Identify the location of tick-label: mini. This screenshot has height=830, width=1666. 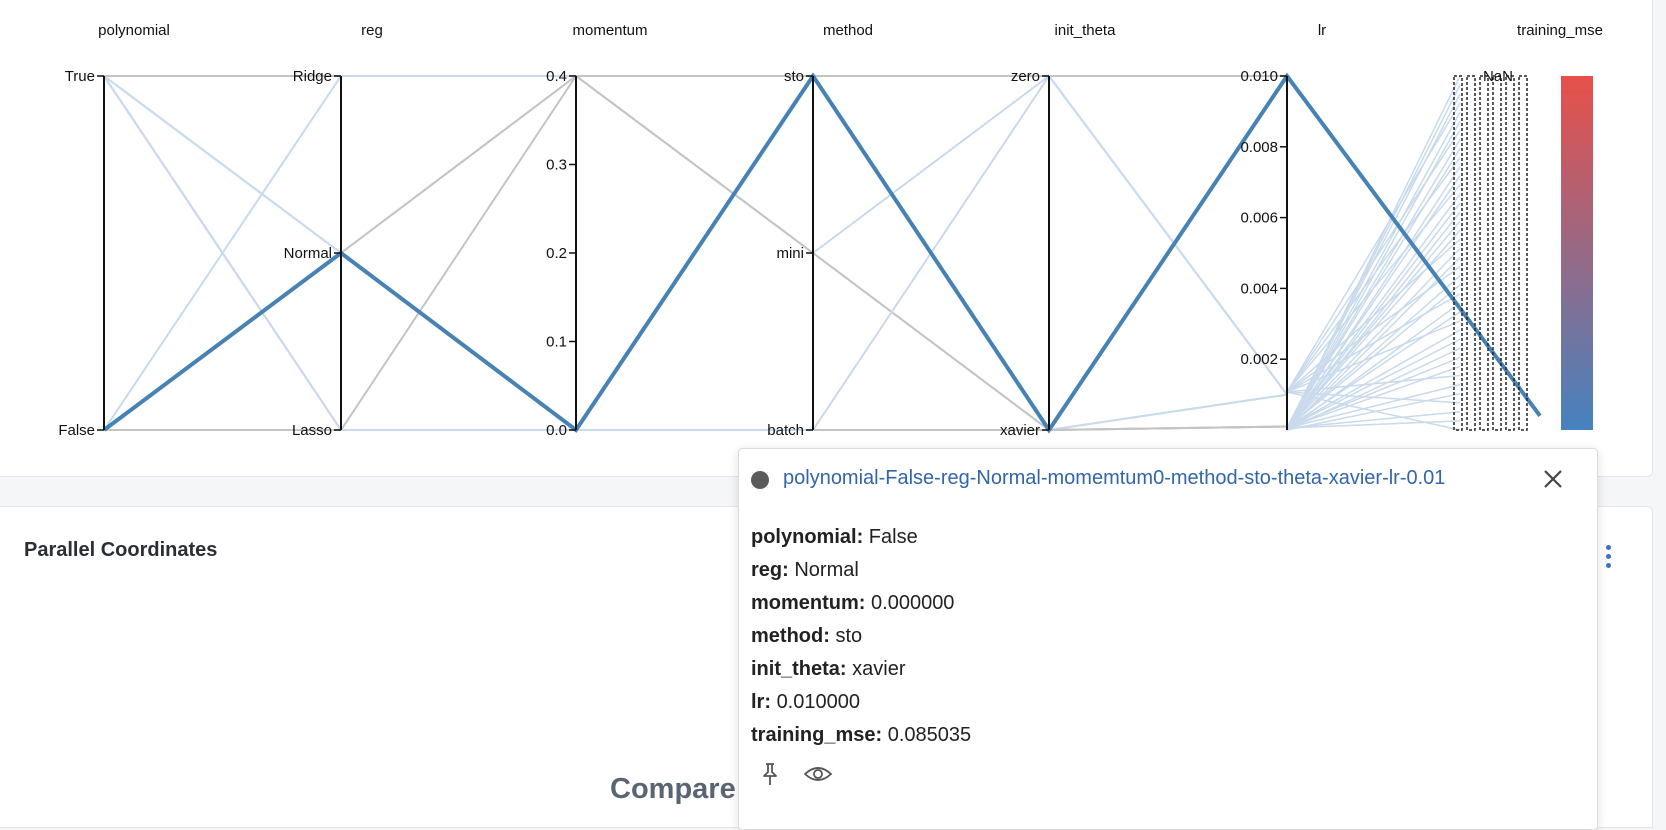
(790, 253).